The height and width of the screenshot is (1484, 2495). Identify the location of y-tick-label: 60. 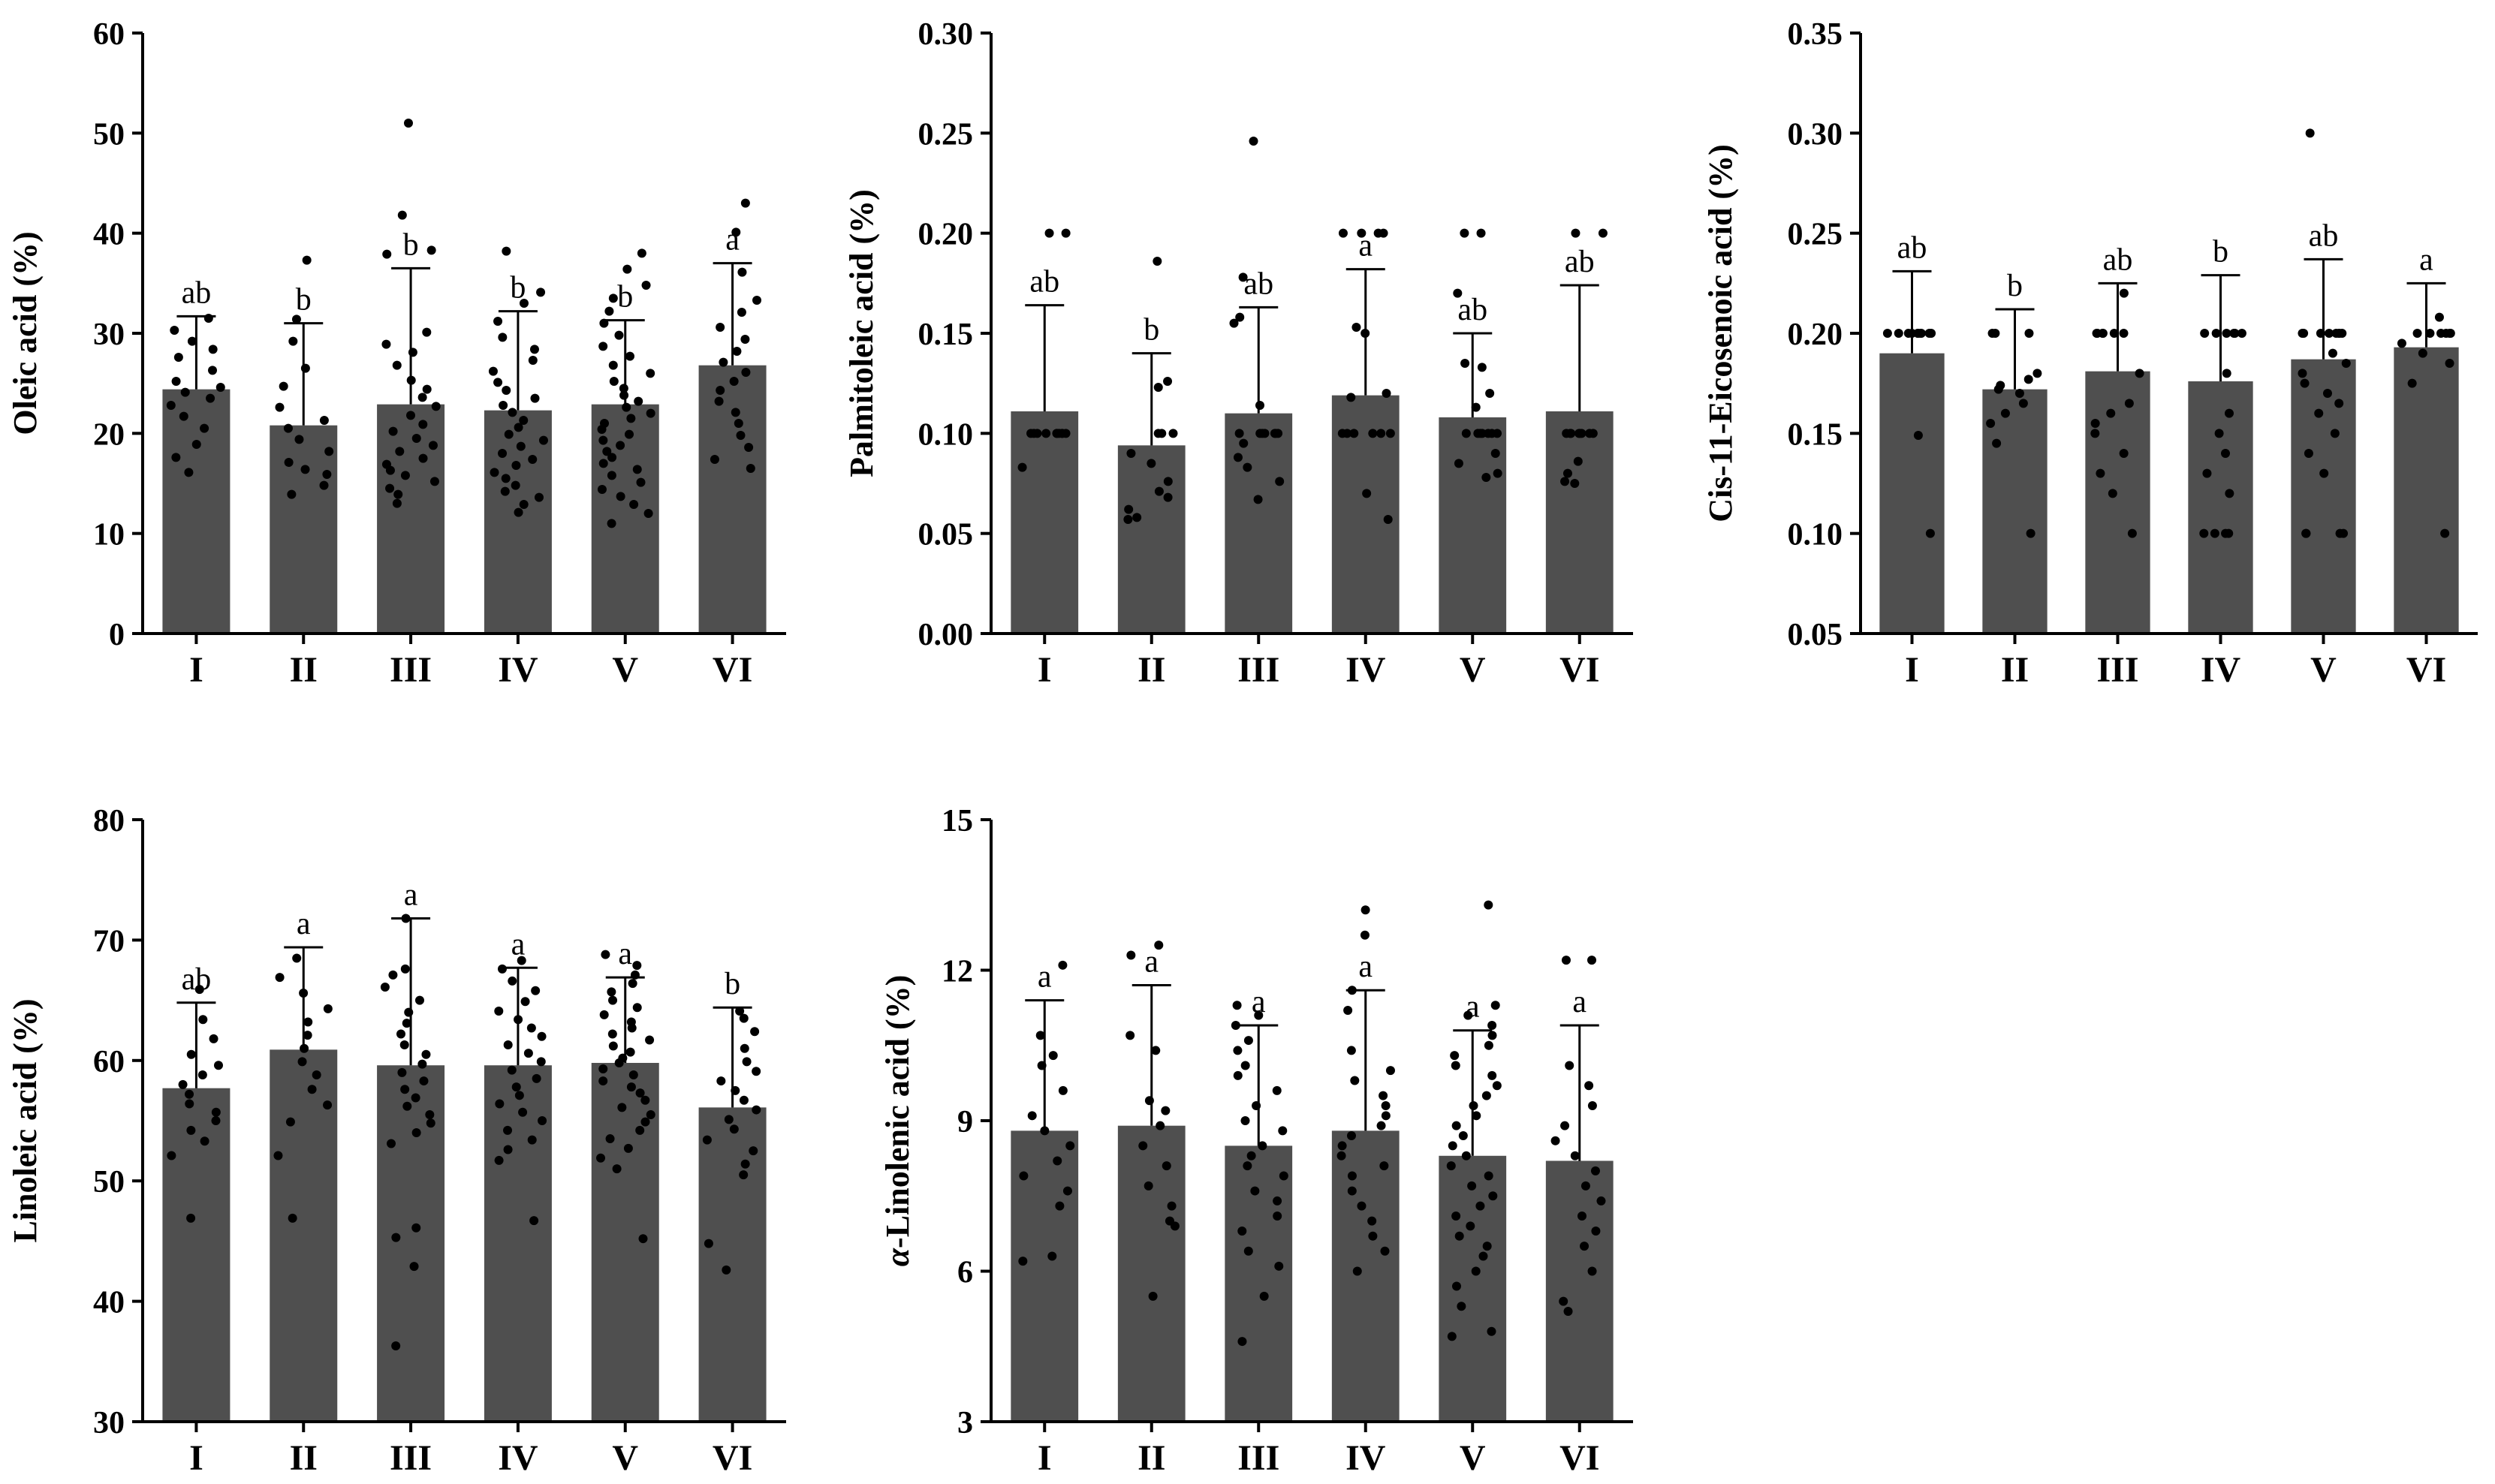
(109, 34).